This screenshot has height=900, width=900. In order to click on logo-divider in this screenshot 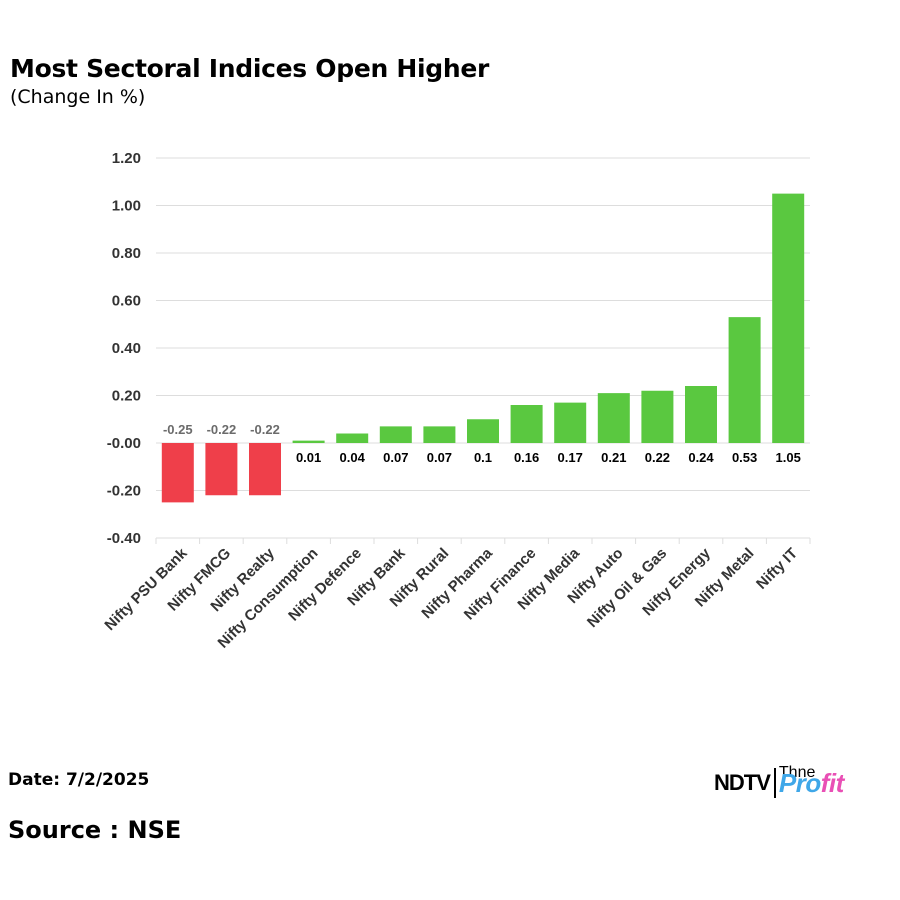, I will do `click(774, 783)`.